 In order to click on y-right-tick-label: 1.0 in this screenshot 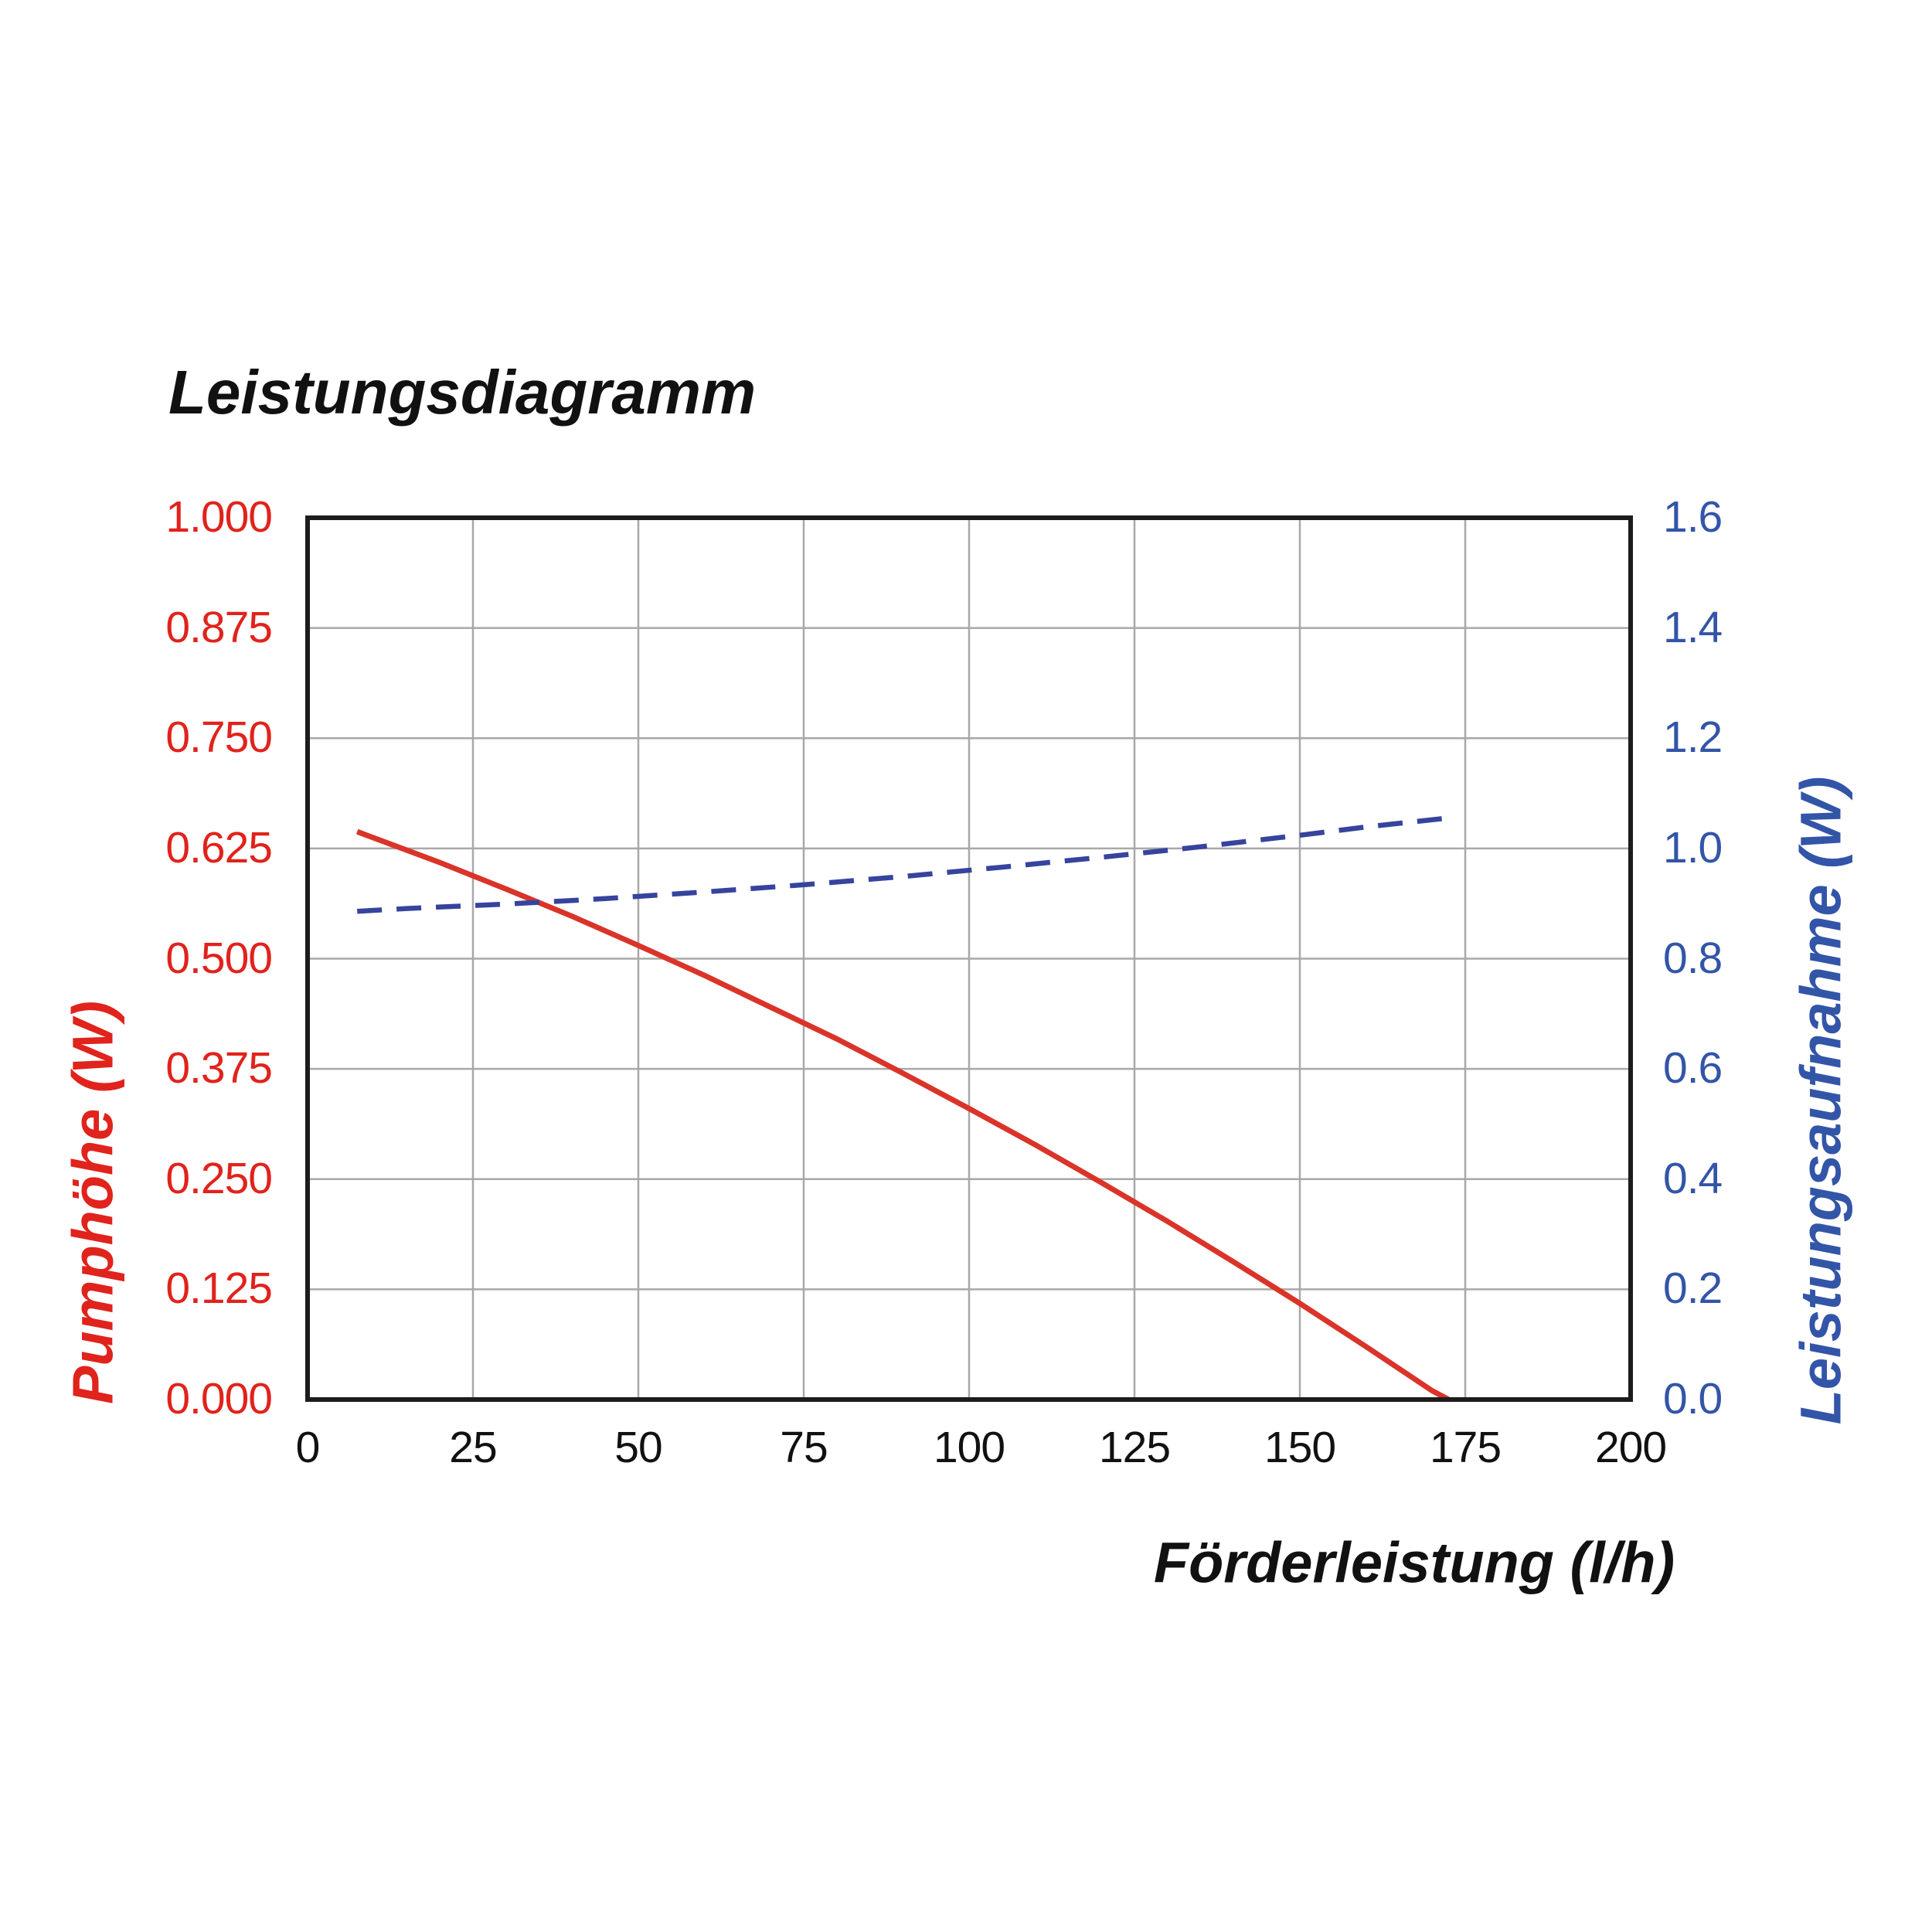, I will do `click(1693, 847)`.